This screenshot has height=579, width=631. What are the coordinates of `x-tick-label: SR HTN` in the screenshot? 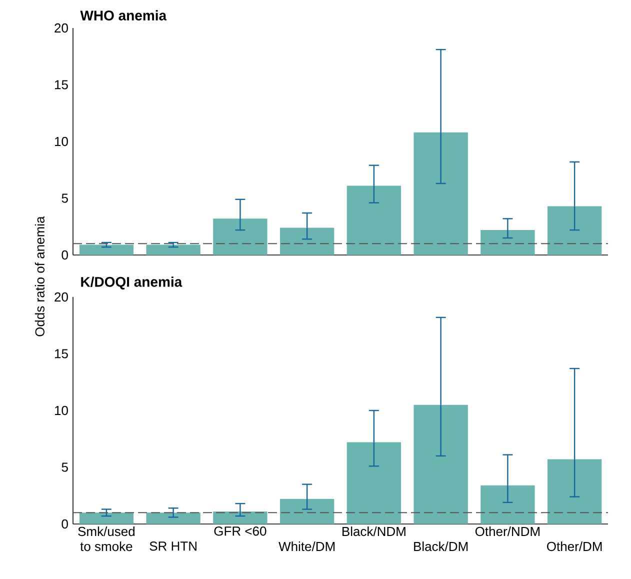 It's located at (173, 546).